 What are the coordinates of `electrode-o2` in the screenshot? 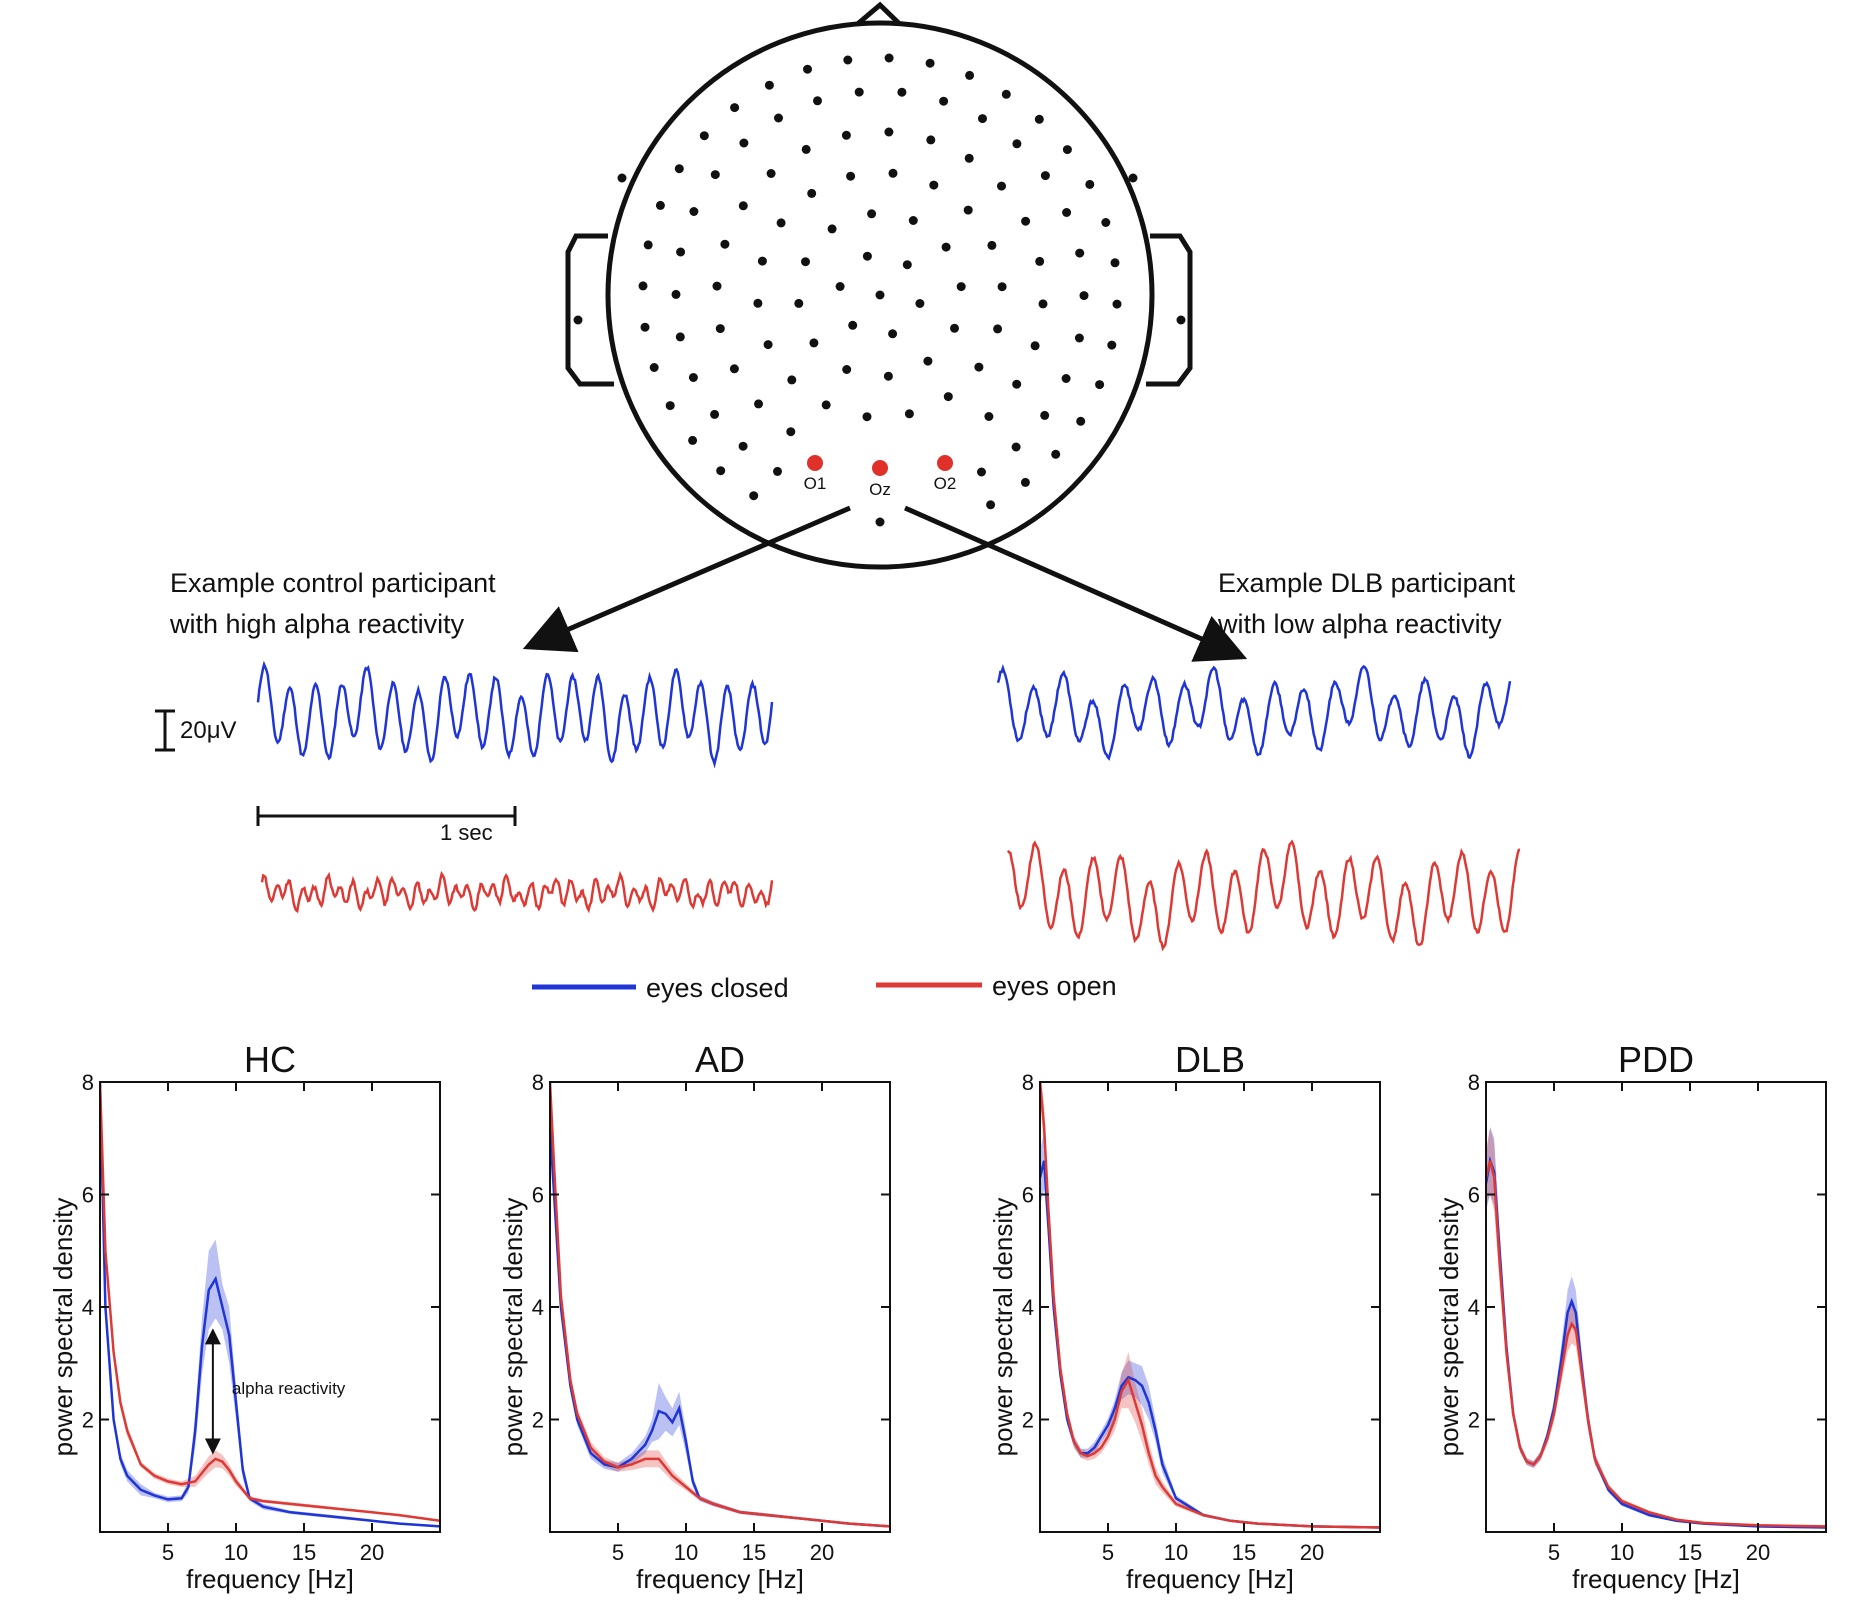 It's located at (945, 463).